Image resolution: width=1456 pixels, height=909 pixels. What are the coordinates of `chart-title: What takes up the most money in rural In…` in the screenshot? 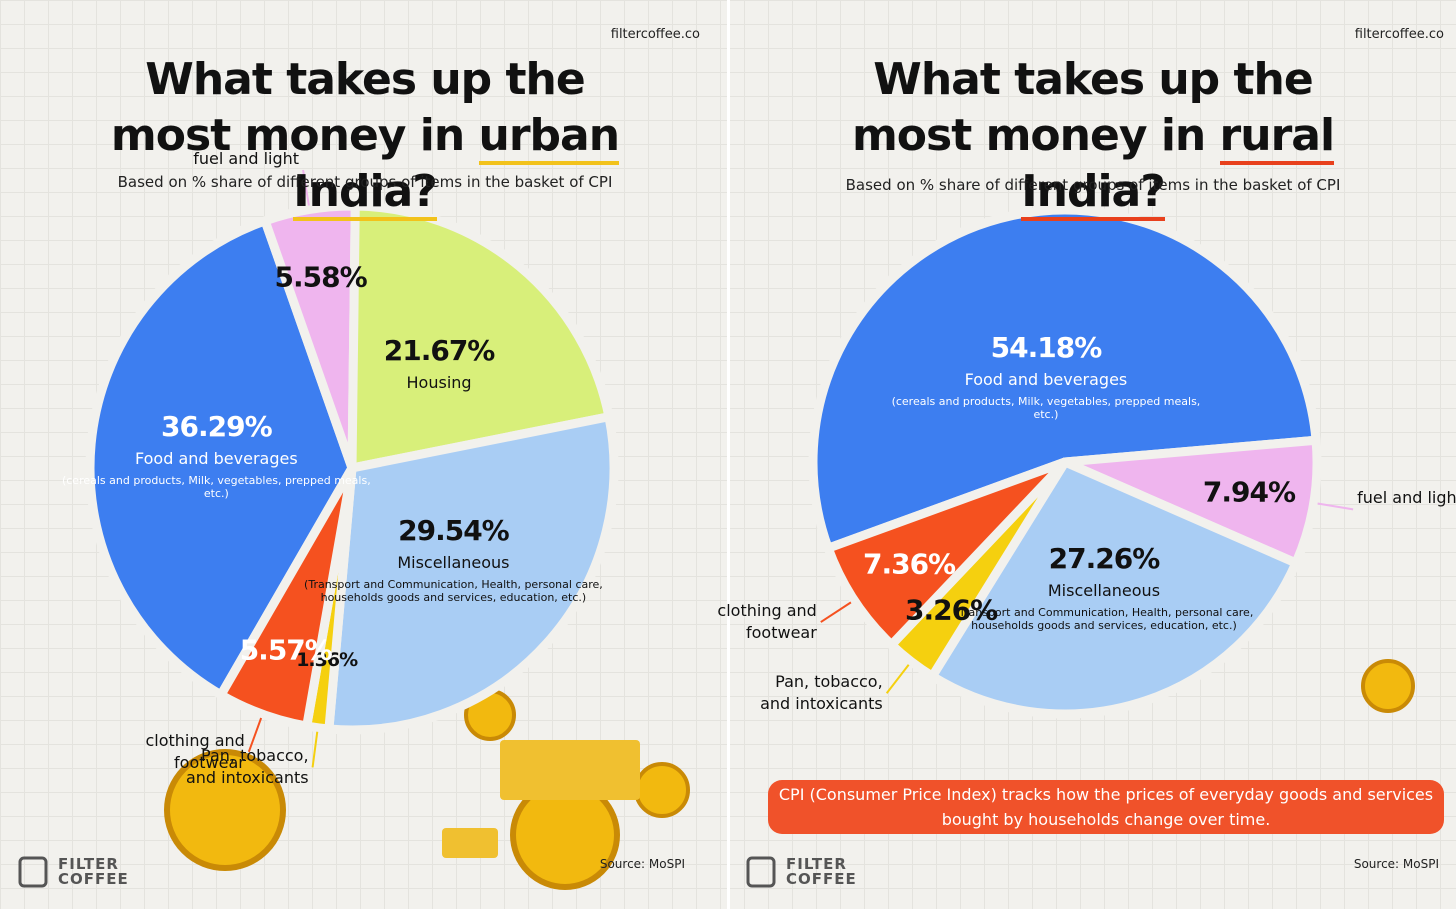 It's located at (1093, 136).